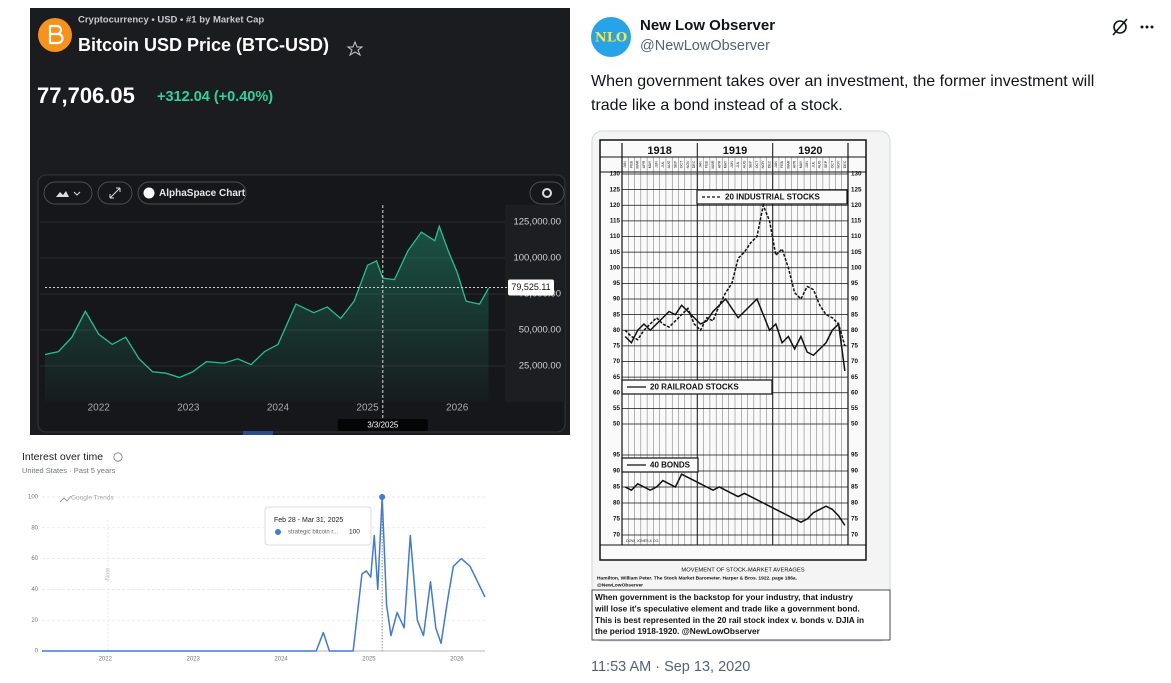  I want to click on crosshair-label-box, so click(382, 425).